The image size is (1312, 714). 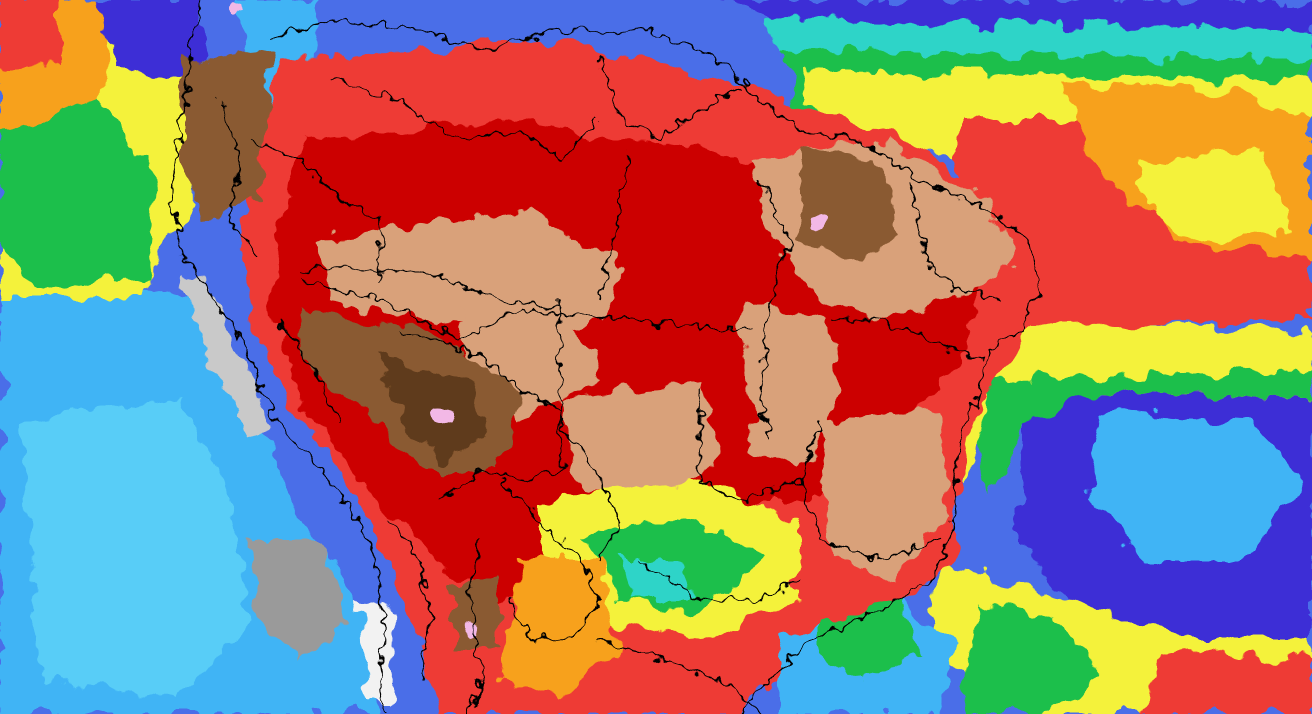 I want to click on atlantic-yellow-spots, so click(x=1215, y=195).